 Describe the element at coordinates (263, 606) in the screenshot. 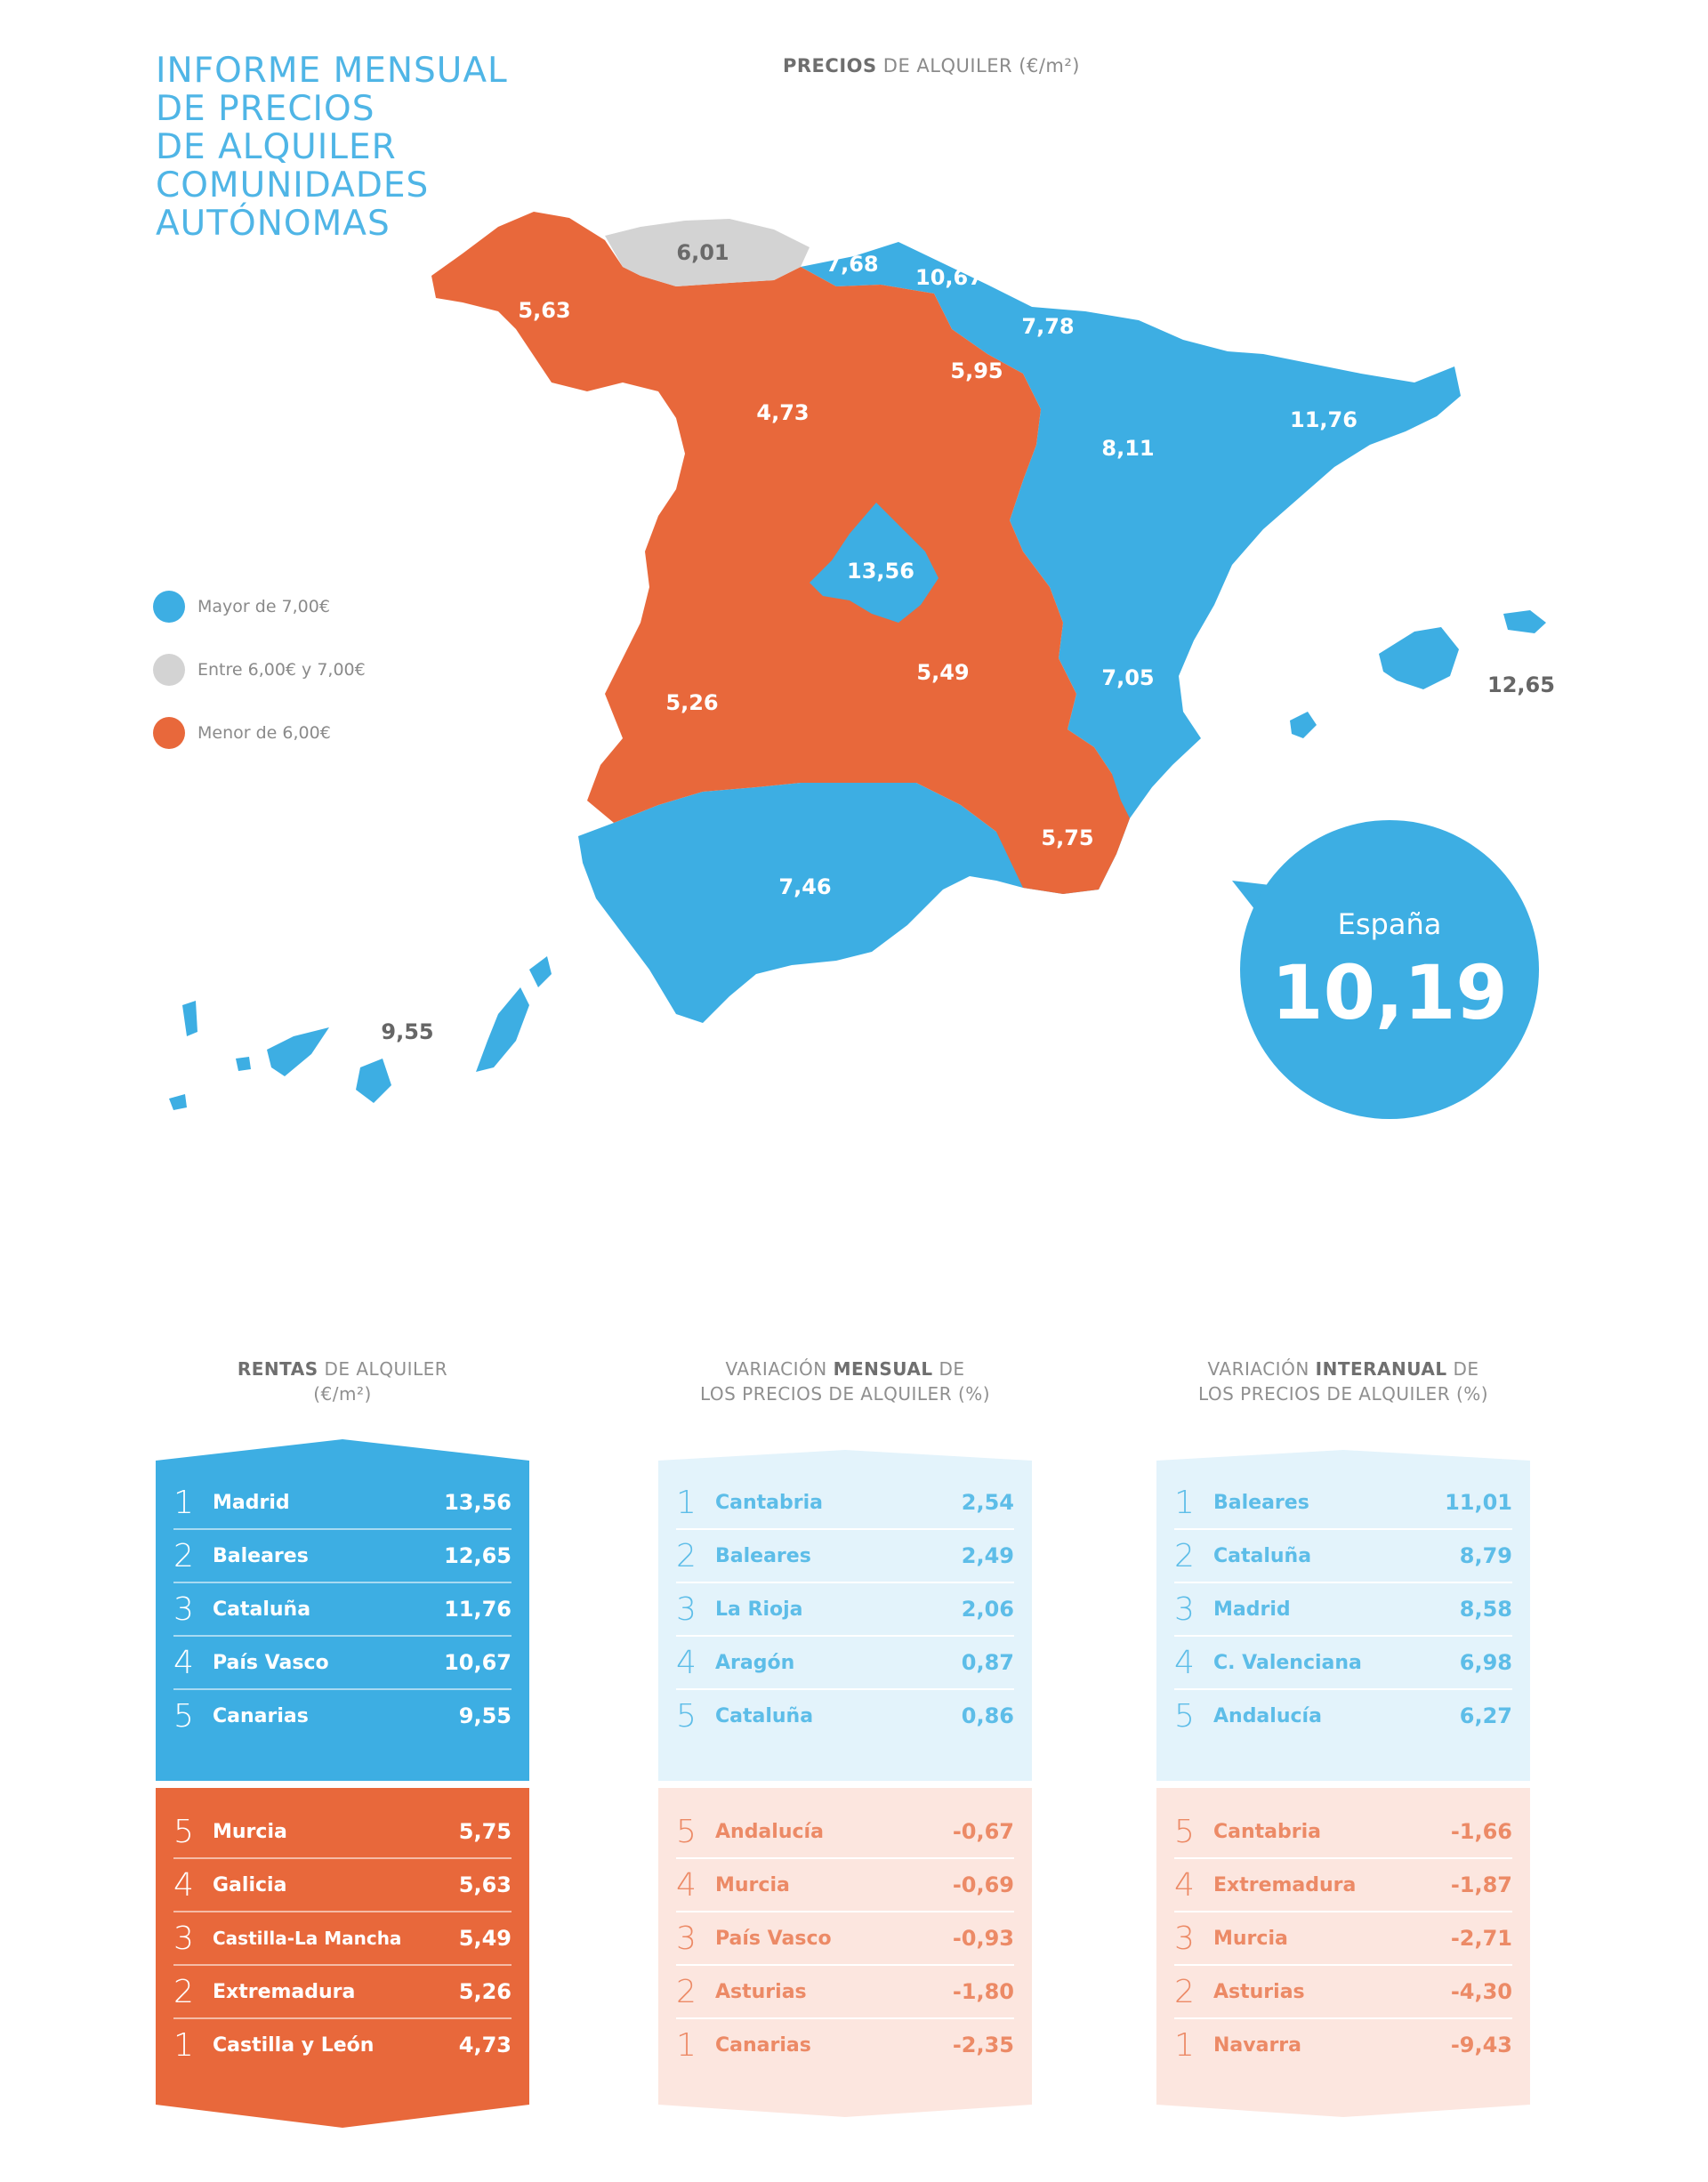

I see `legend-label: Mayor de 7,00€` at that location.